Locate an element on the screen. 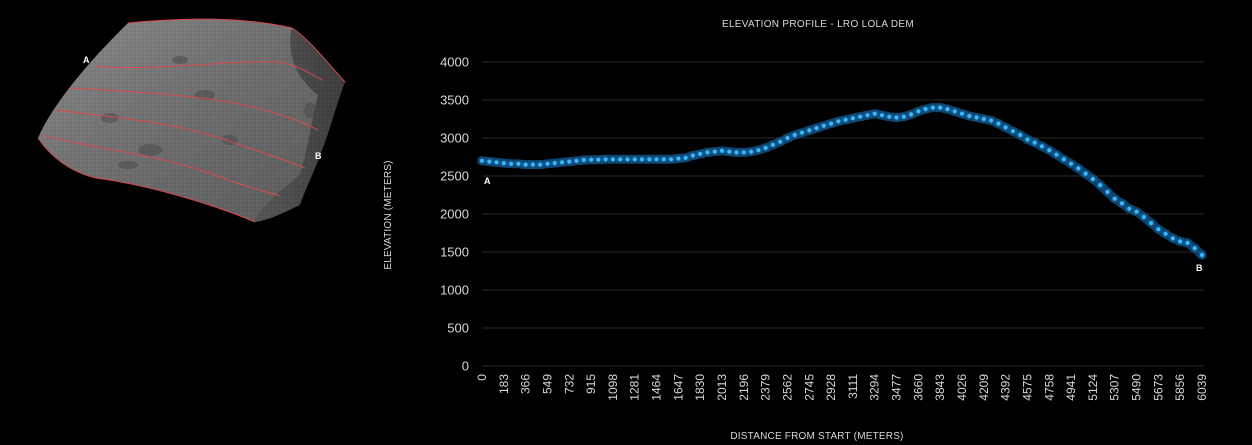  x-tick-label: 5124 is located at coordinates (1093, 387).